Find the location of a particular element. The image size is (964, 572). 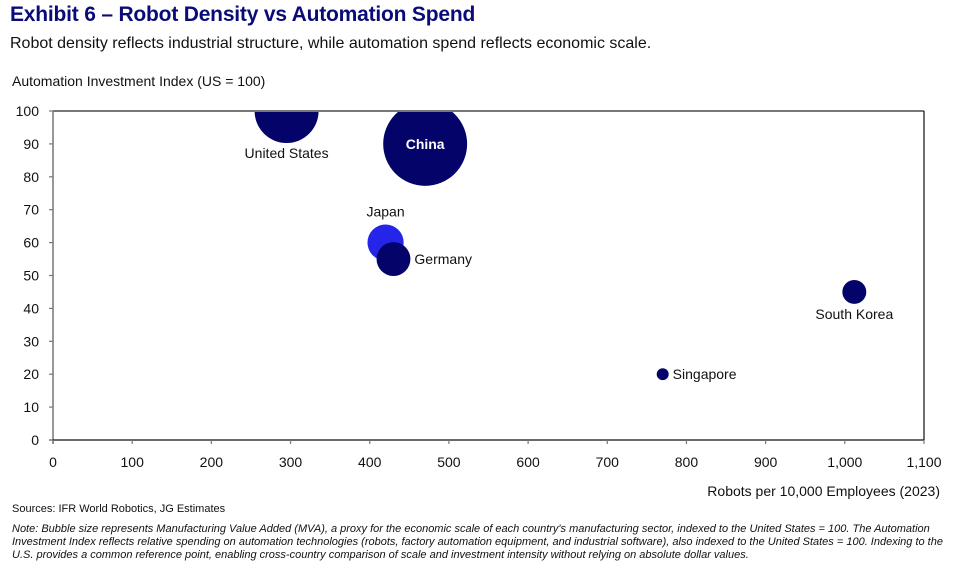

x-tick-label: 700 is located at coordinates (608, 462).